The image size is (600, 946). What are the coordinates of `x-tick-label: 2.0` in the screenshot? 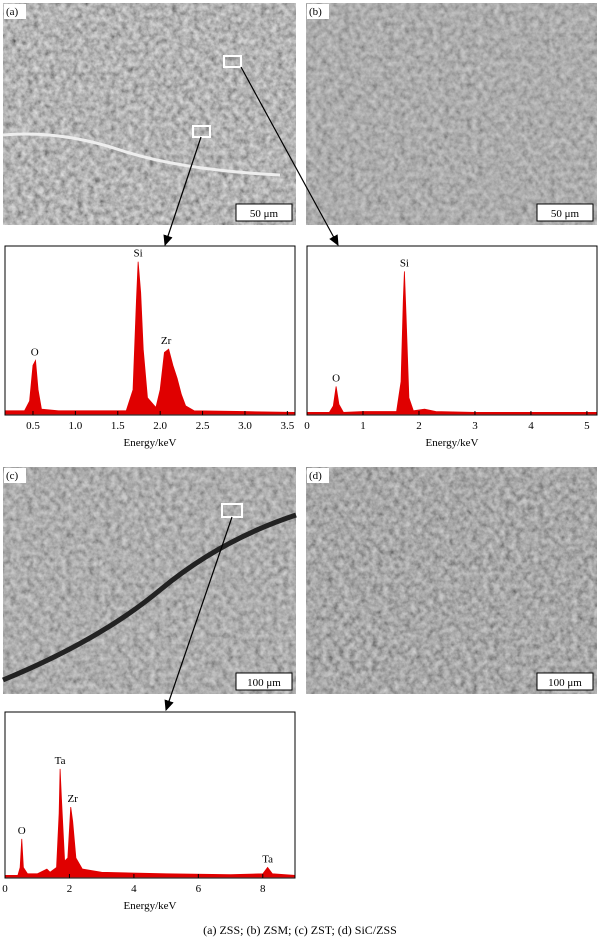 It's located at (160, 426).